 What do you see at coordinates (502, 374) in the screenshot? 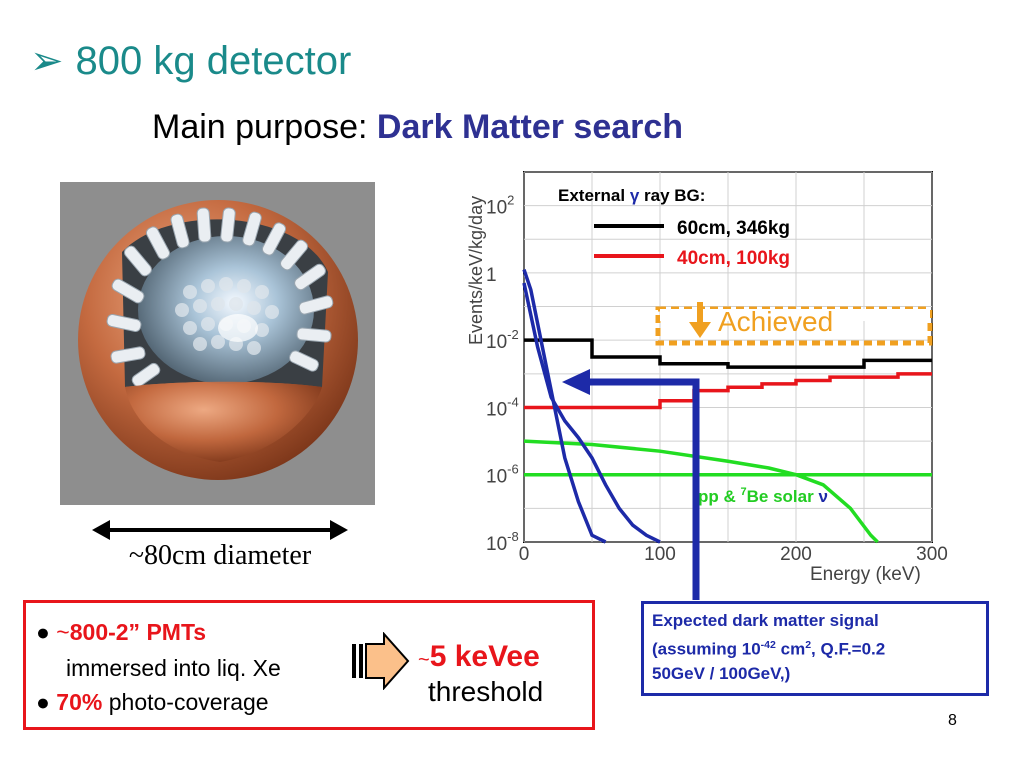
I see `chart-y-ticks: 10² 1 10⁻² 10⁻⁴ 10⁻⁶ 10⁻⁸` at bounding box center [502, 374].